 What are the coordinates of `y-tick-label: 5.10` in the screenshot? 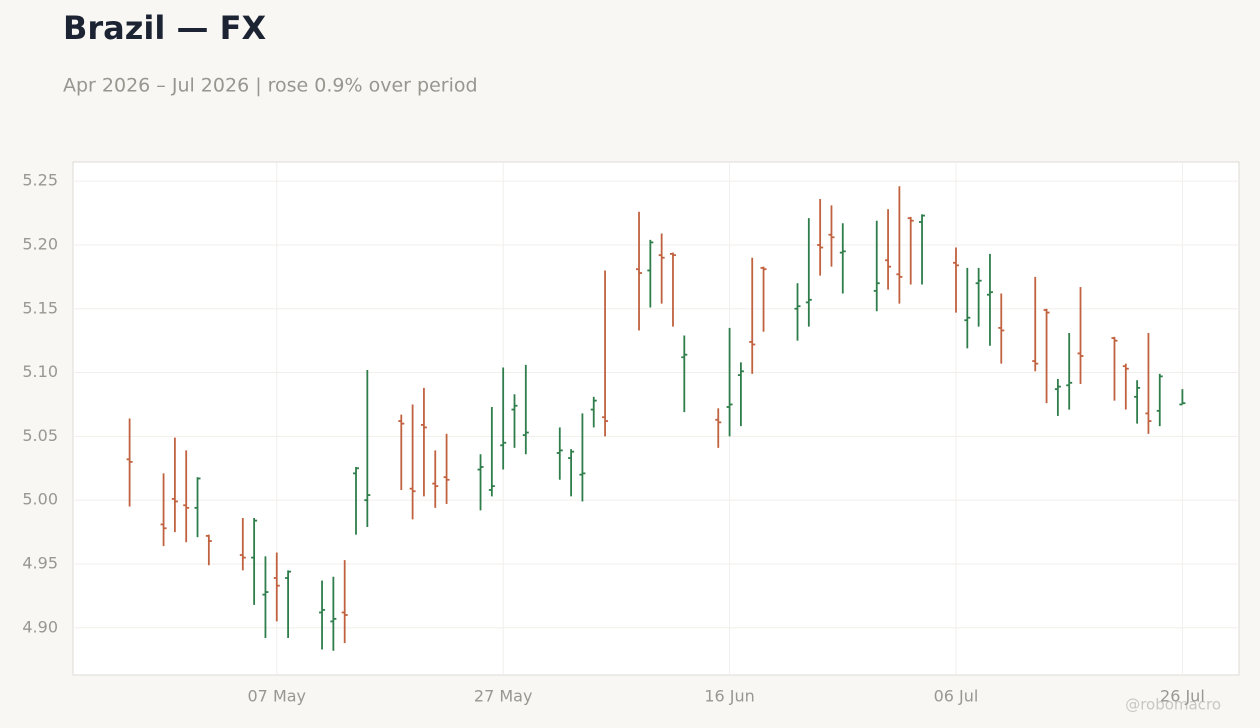 It's located at (40, 371).